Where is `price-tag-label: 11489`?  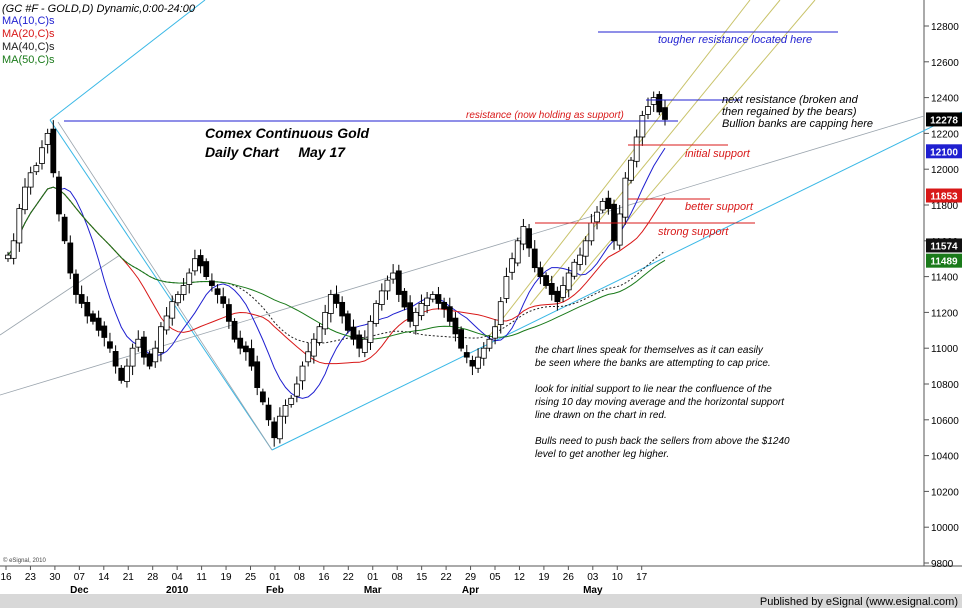 price-tag-label: 11489 is located at coordinates (944, 262).